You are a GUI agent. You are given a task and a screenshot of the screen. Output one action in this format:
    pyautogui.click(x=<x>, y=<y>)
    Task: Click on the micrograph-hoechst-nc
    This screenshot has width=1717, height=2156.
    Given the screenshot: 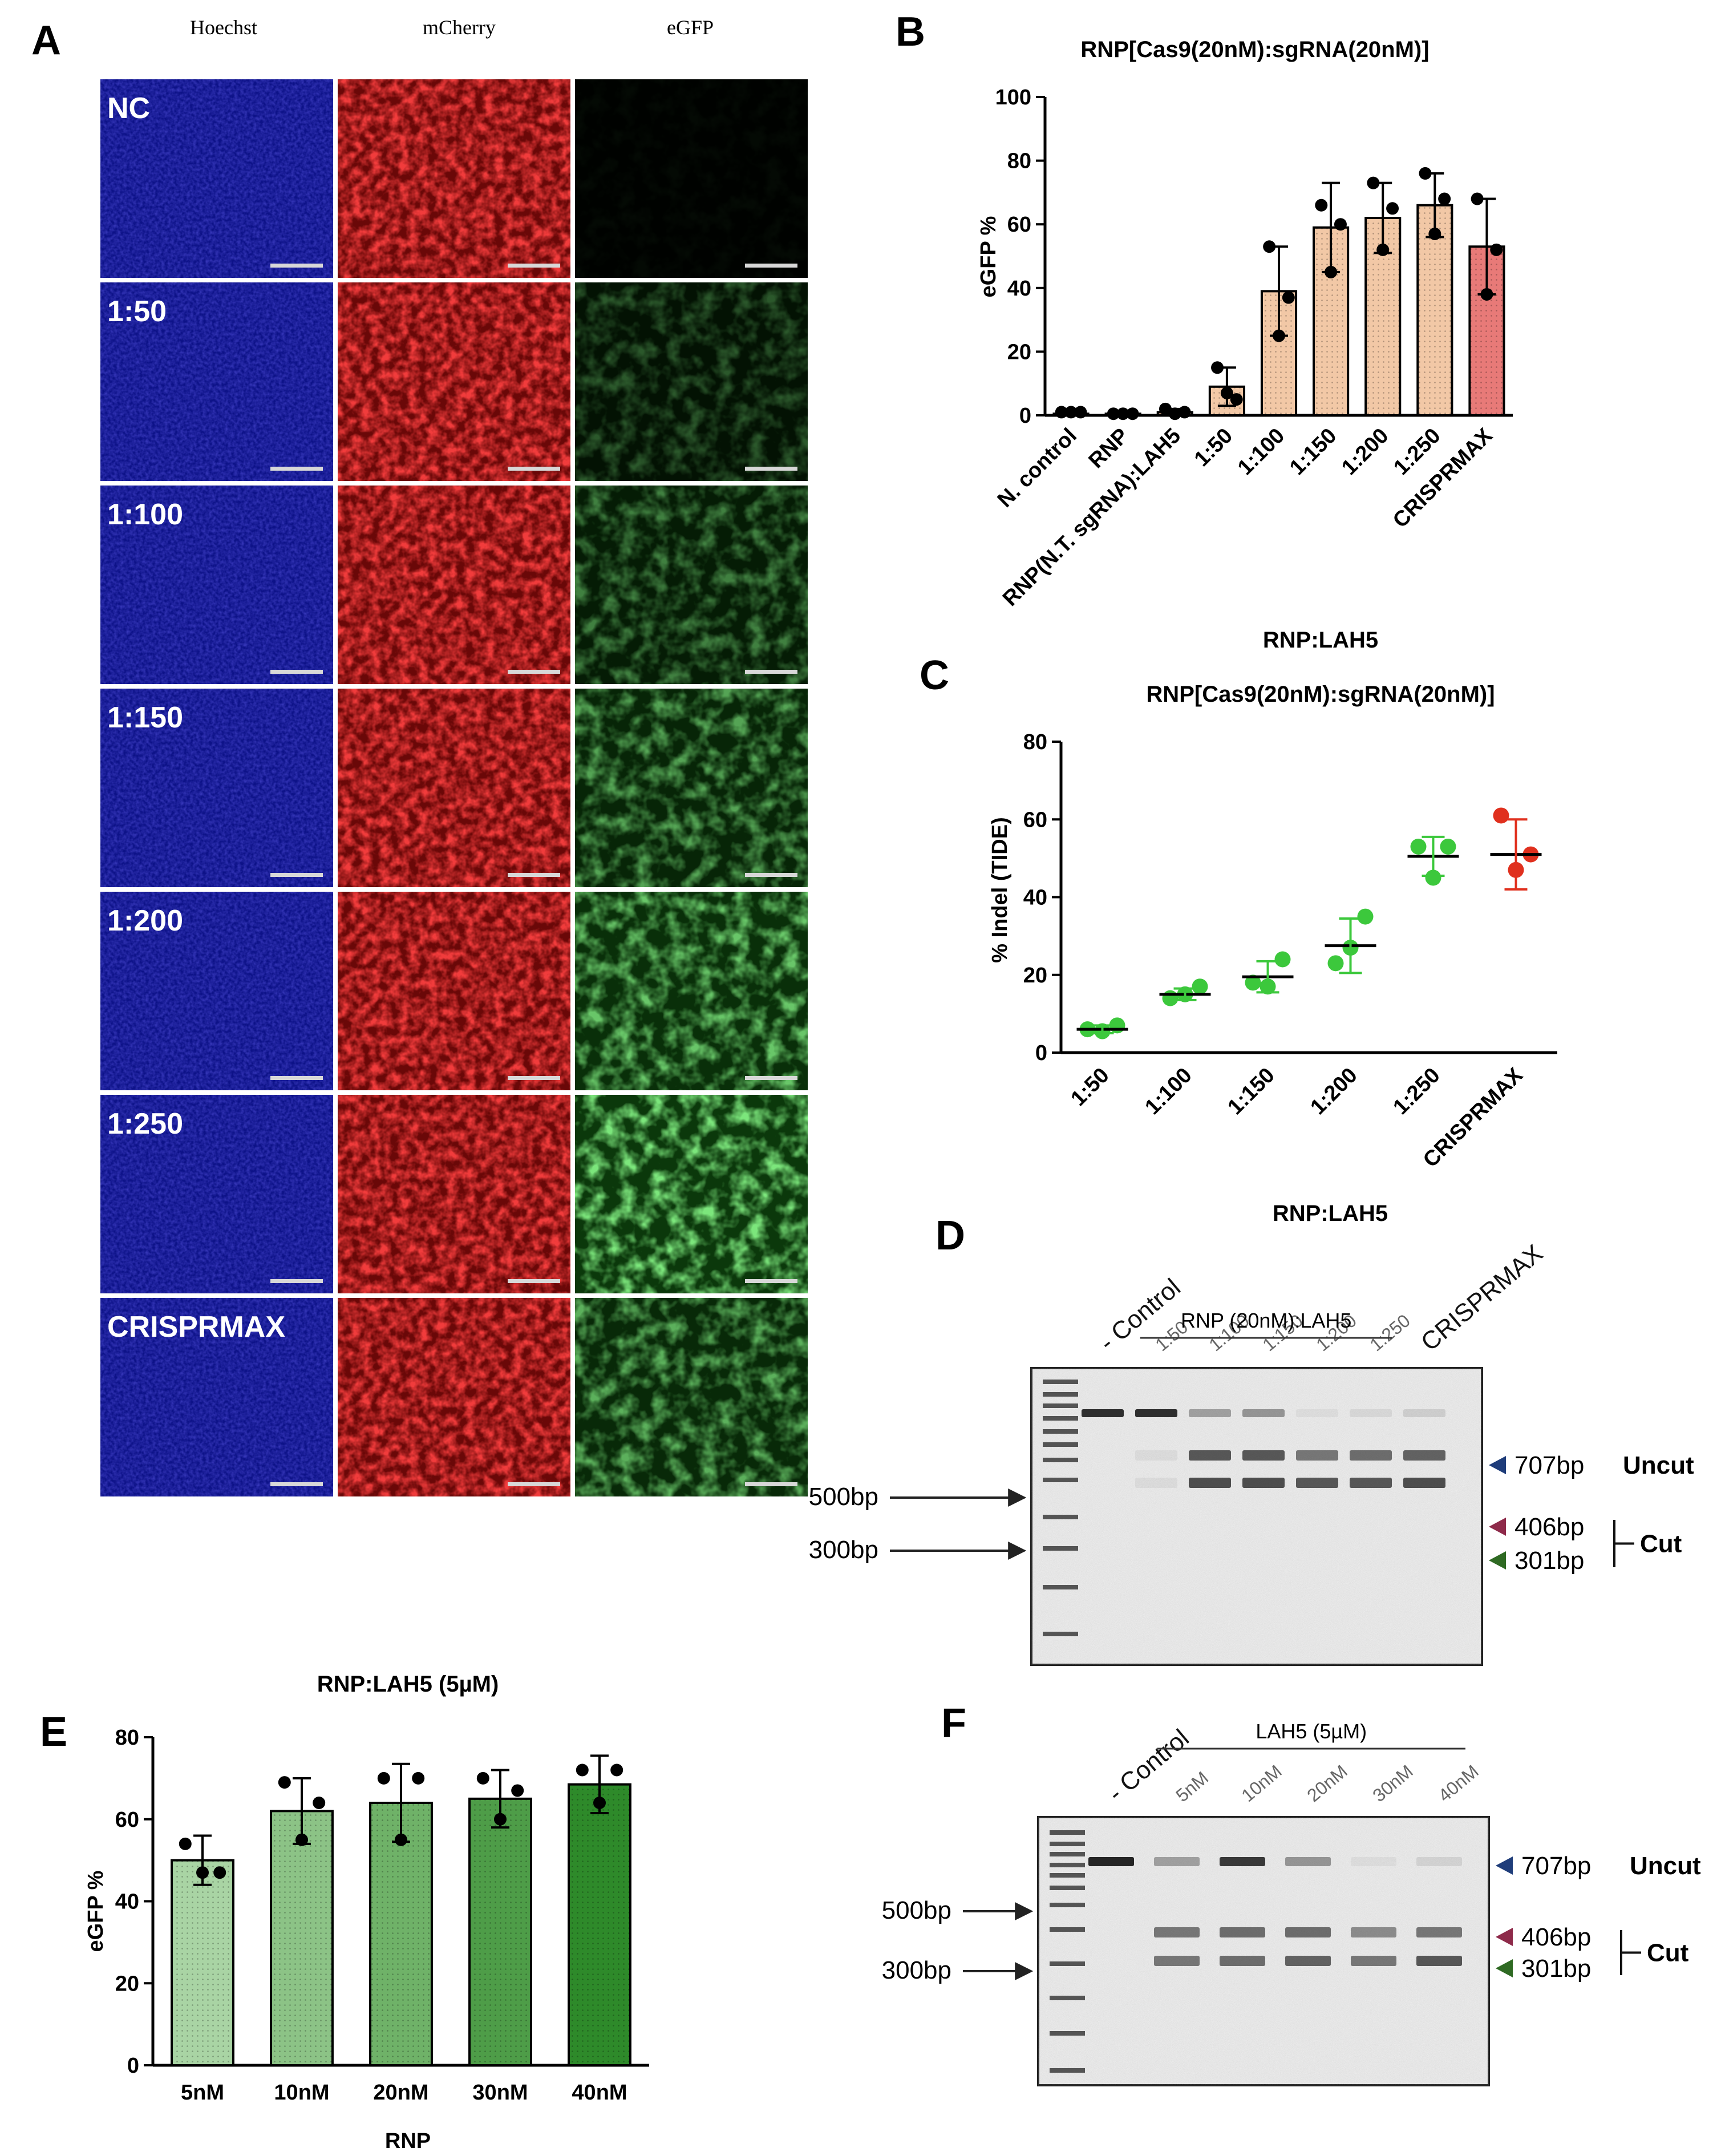 What is the action you would take?
    pyautogui.click(x=216, y=179)
    